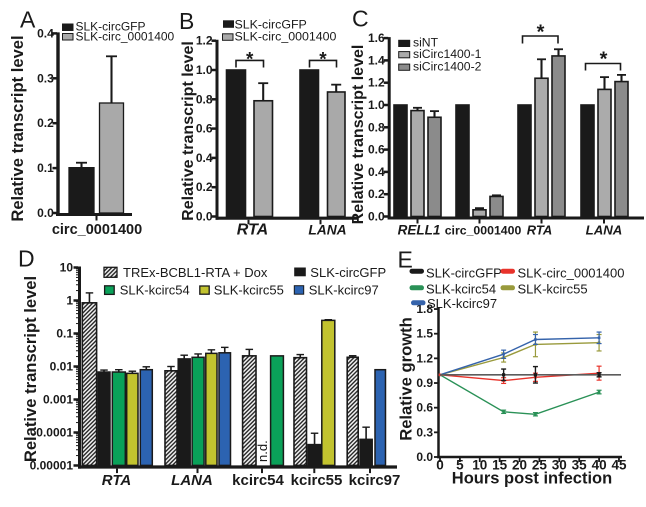 The width and height of the screenshot is (646, 507). I want to click on svg-text: D, so click(26, 259).